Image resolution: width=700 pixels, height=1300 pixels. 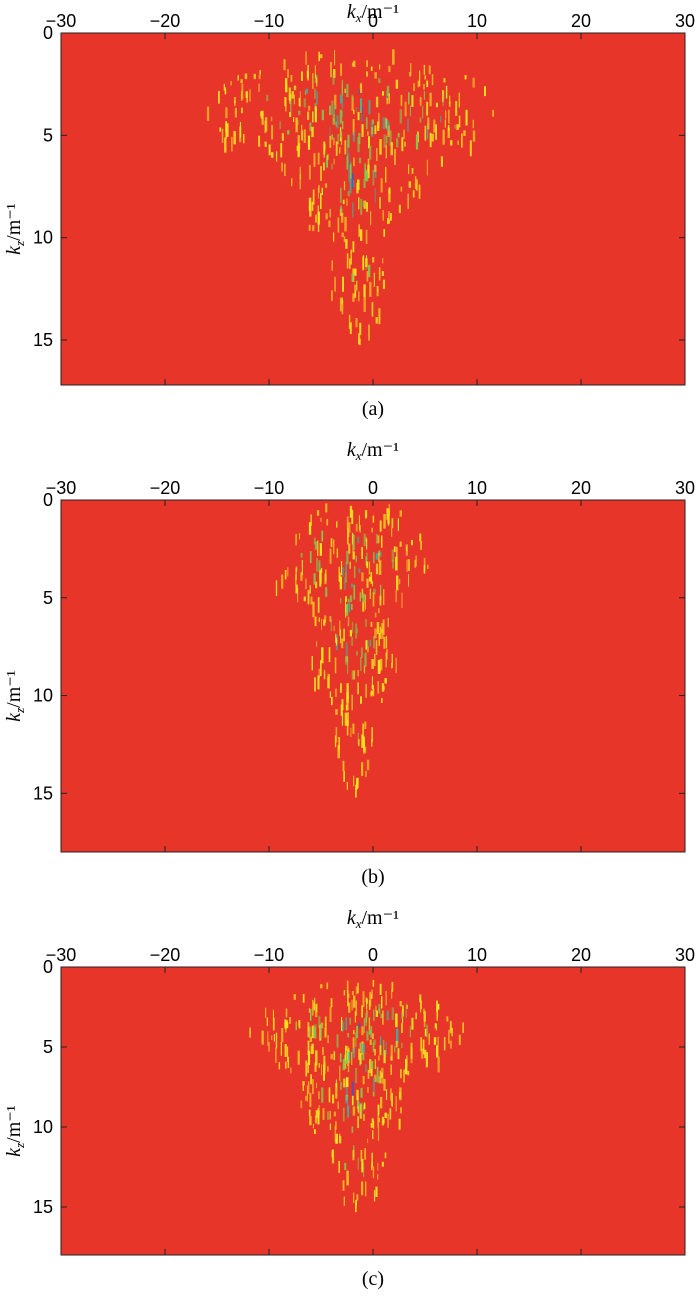 I want to click on panel-caption: (b), so click(x=372, y=877).